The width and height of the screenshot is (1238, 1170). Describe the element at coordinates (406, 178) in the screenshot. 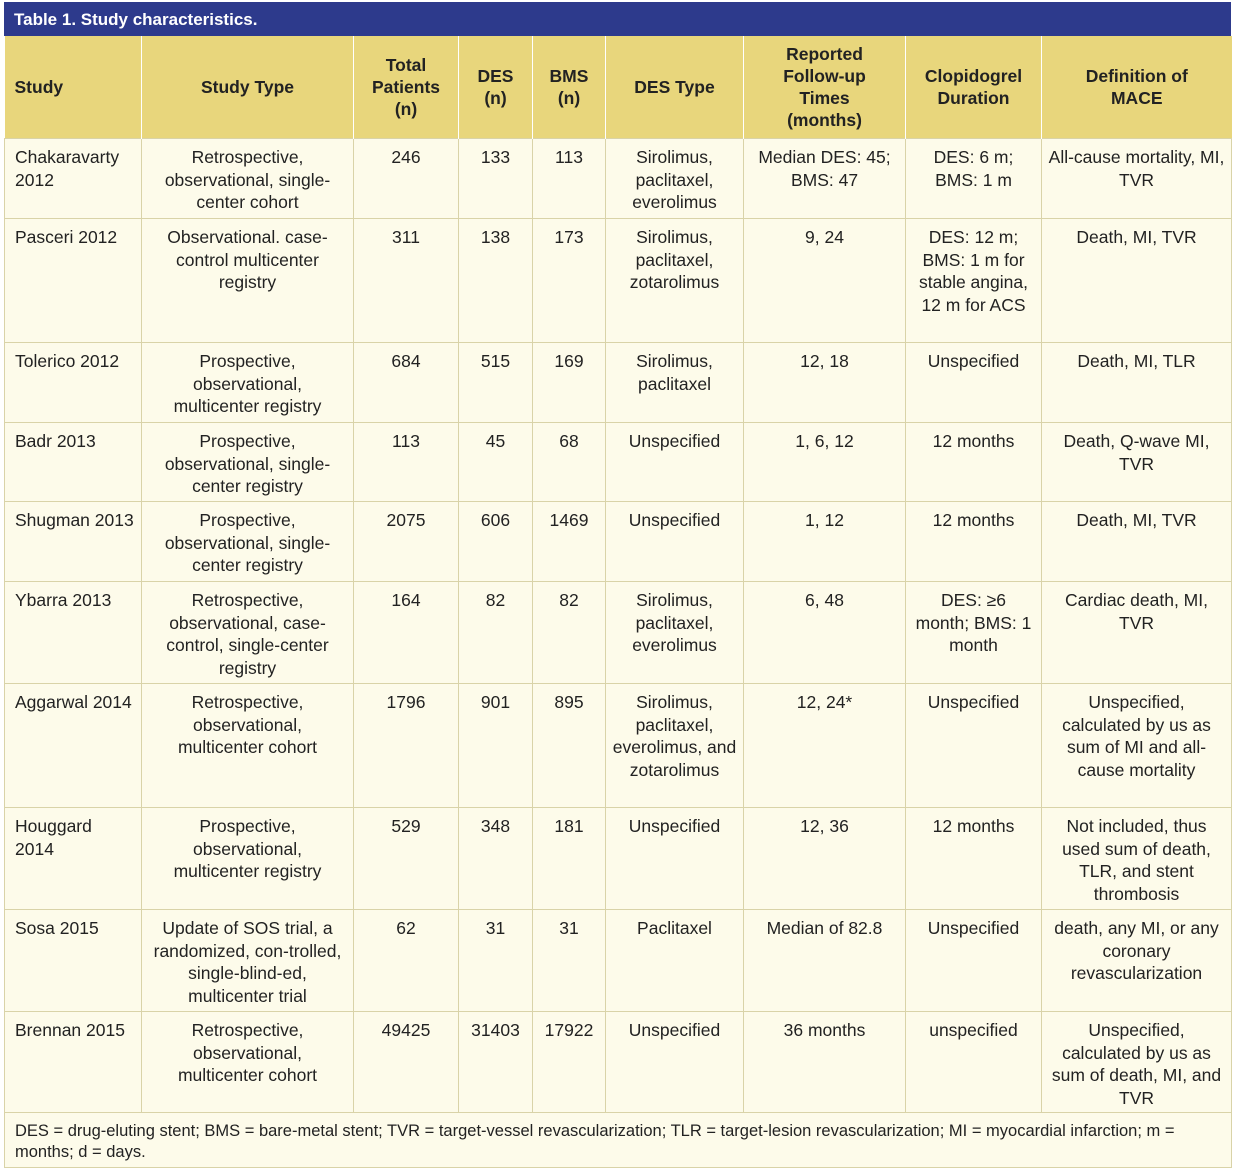

I see `table-cell: 246` at that location.